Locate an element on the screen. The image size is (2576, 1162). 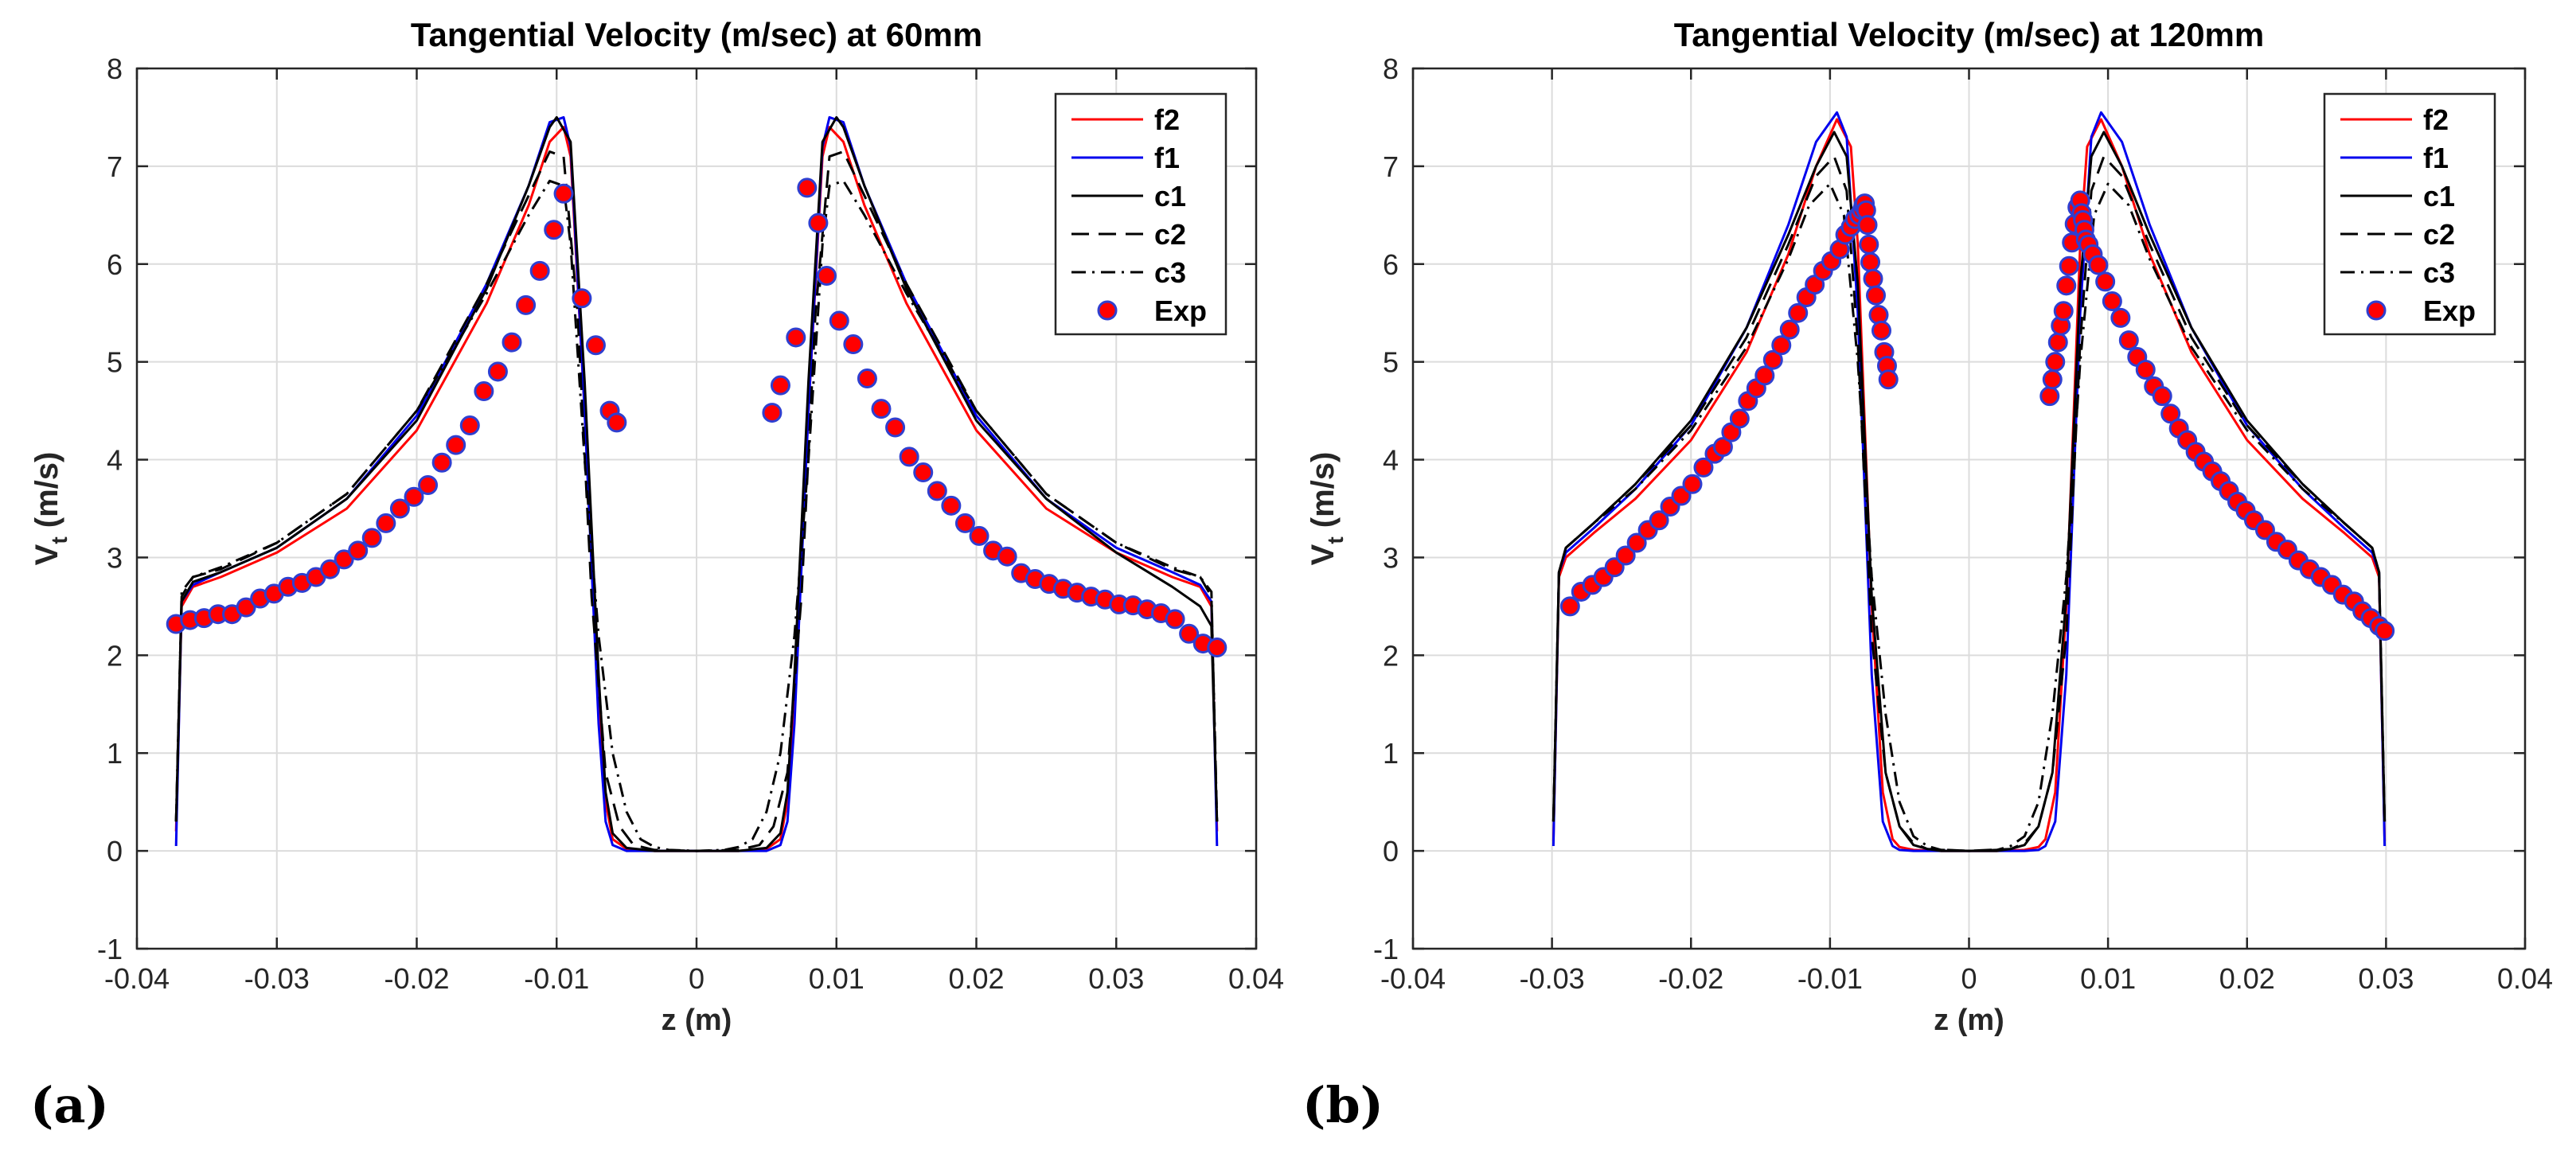
y-axis-label-units: (m/s) is located at coordinates (46, 494).